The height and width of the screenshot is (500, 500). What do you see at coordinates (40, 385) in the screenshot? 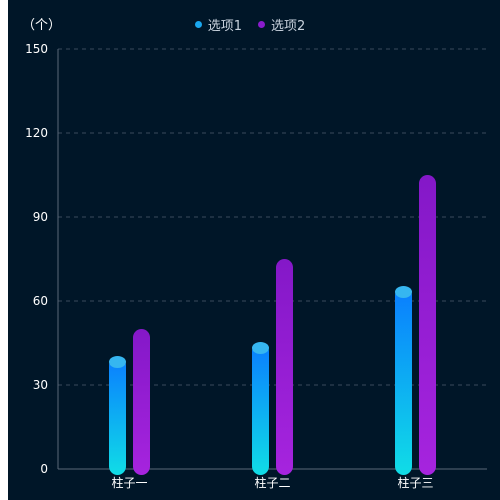
I see `y-tick-label: 30` at bounding box center [40, 385].